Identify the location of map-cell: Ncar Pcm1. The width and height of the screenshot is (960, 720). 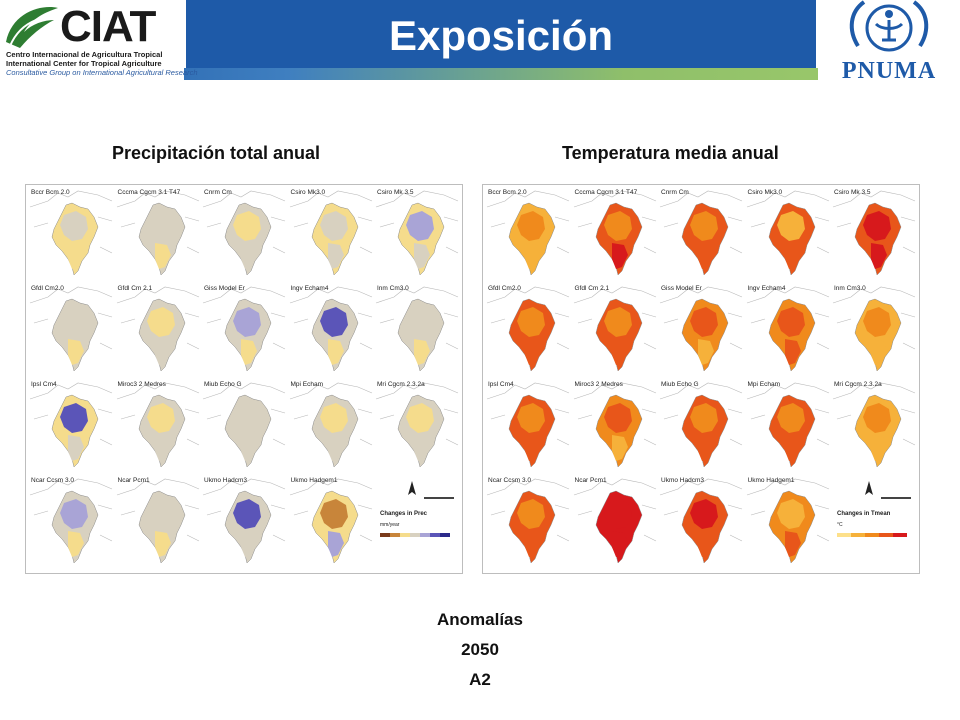
(615, 522).